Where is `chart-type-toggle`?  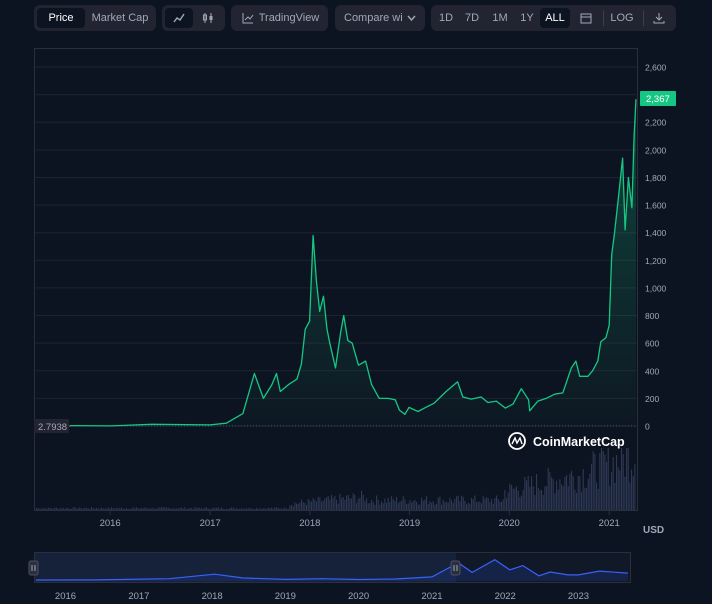 chart-type-toggle is located at coordinates (193, 18).